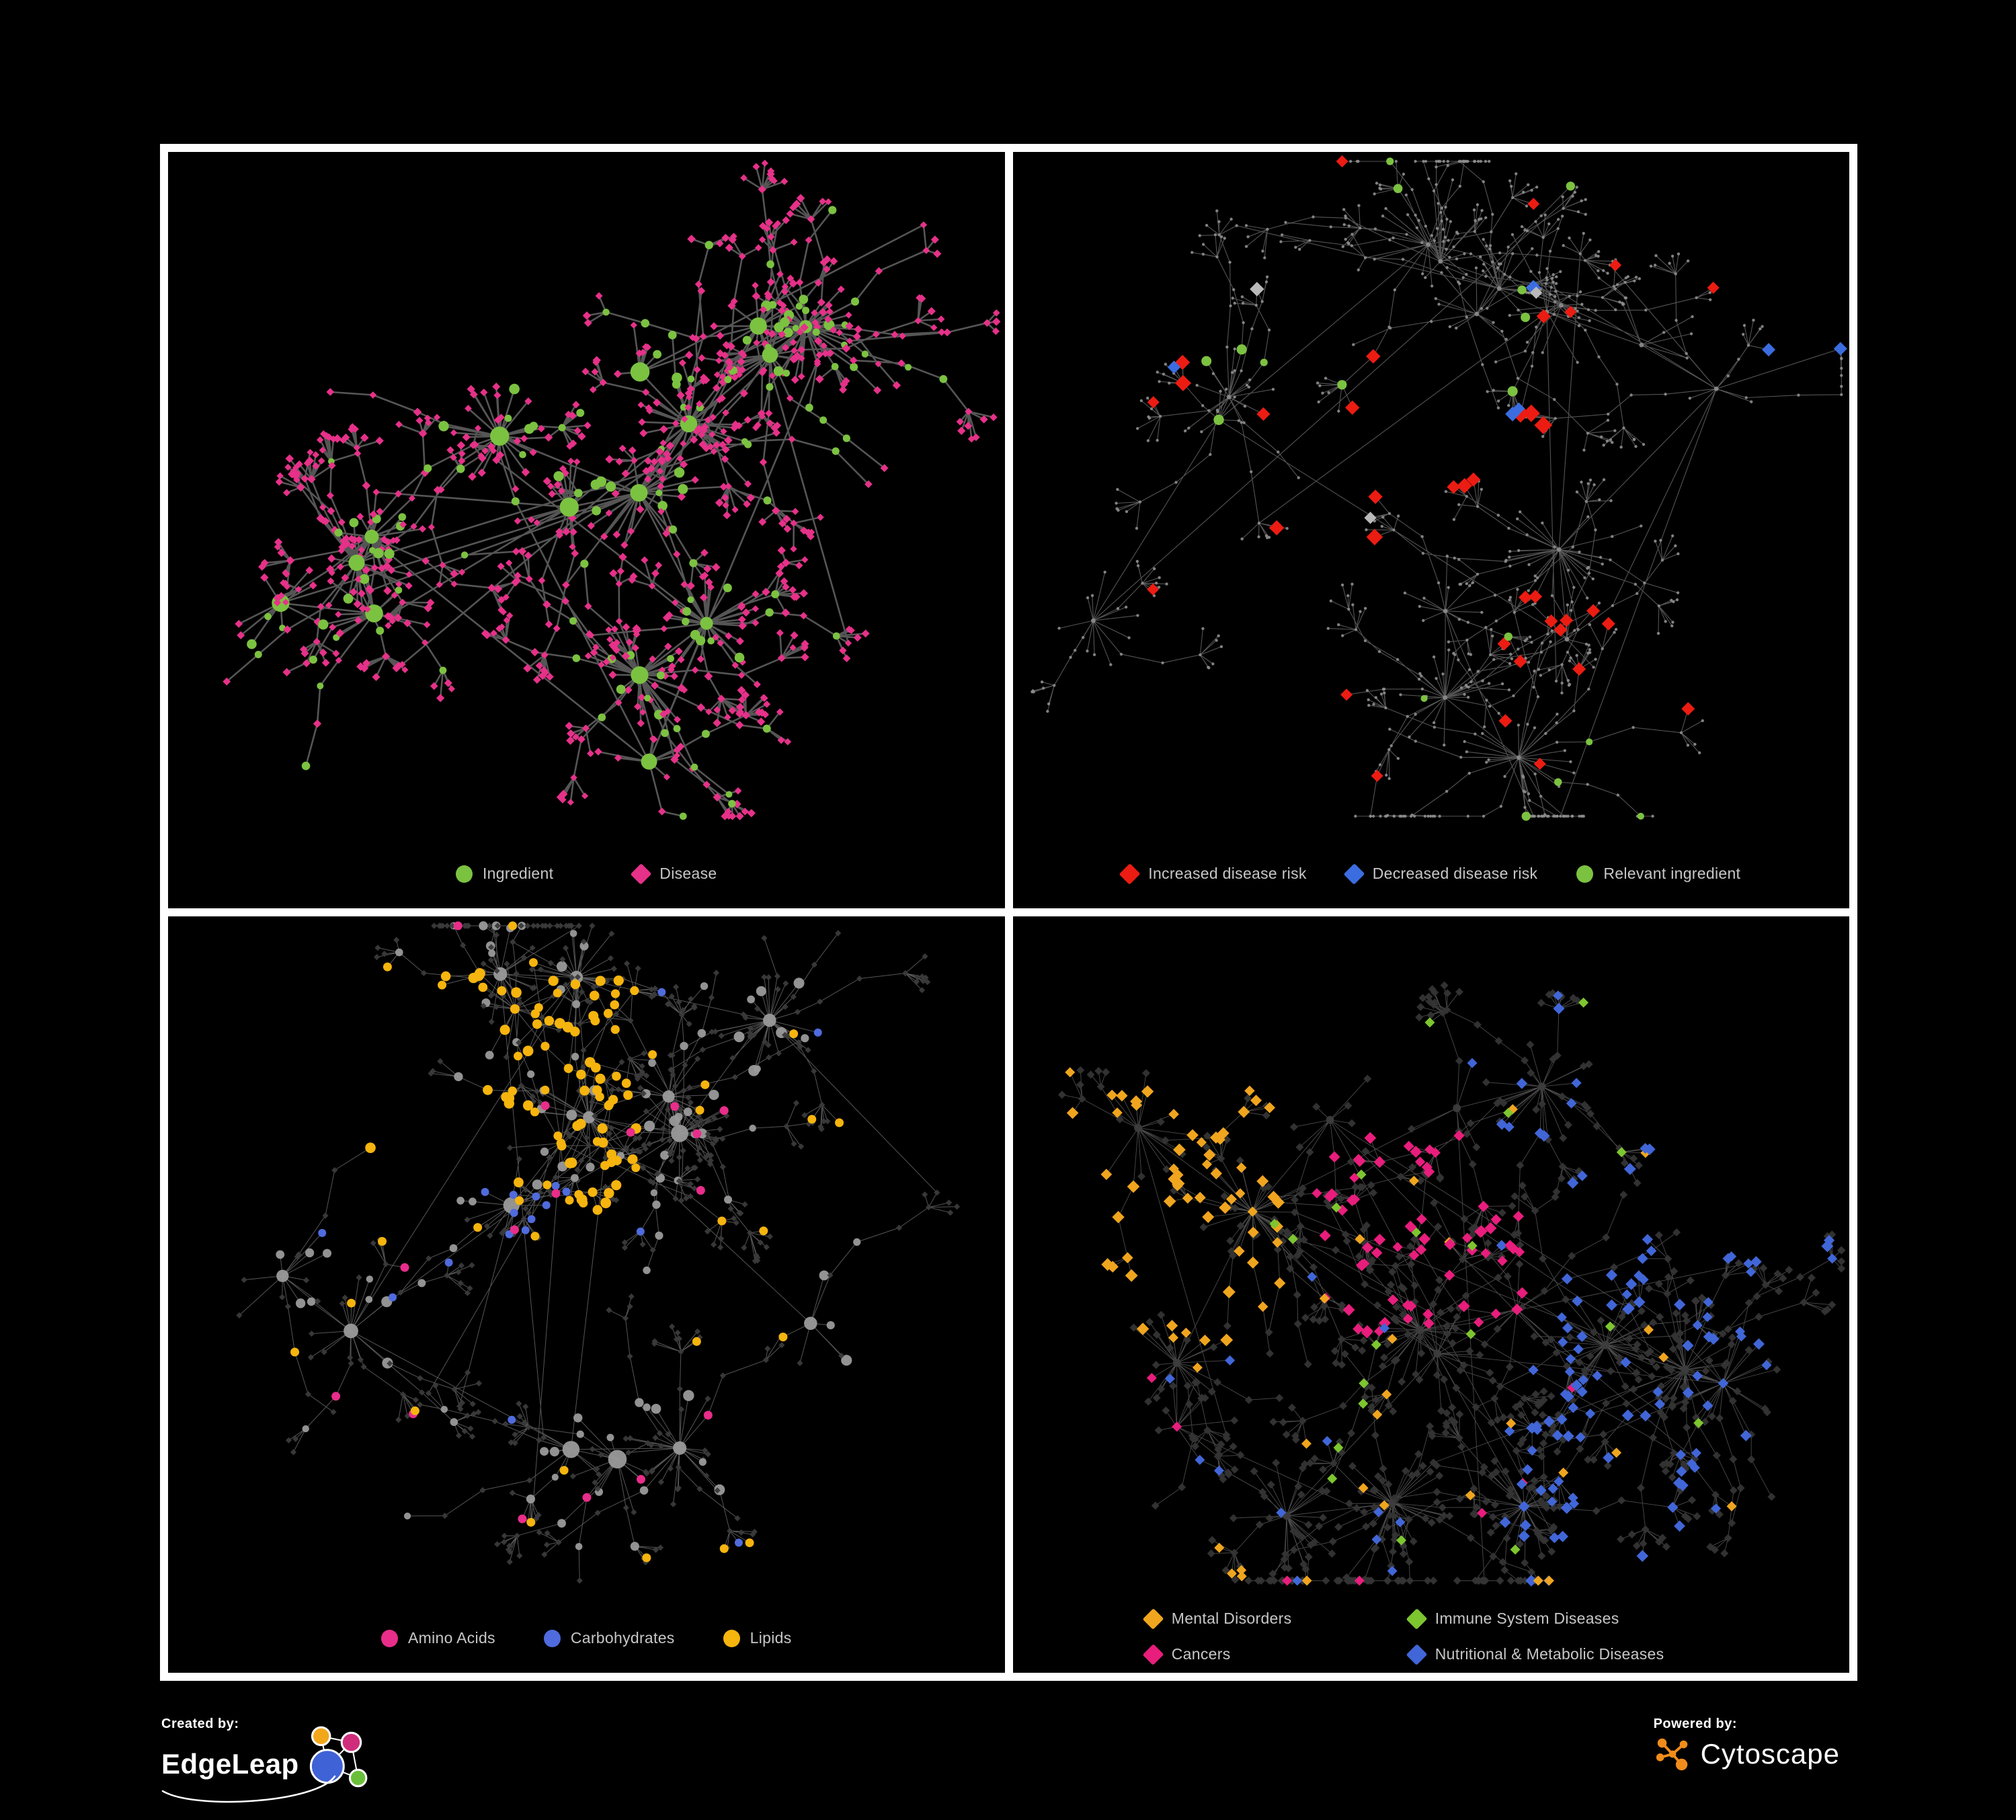 The width and height of the screenshot is (2016, 1820). Describe the element at coordinates (1549, 1654) in the screenshot. I see `legend-label: Nutritional & Metabolic Diseases` at that location.